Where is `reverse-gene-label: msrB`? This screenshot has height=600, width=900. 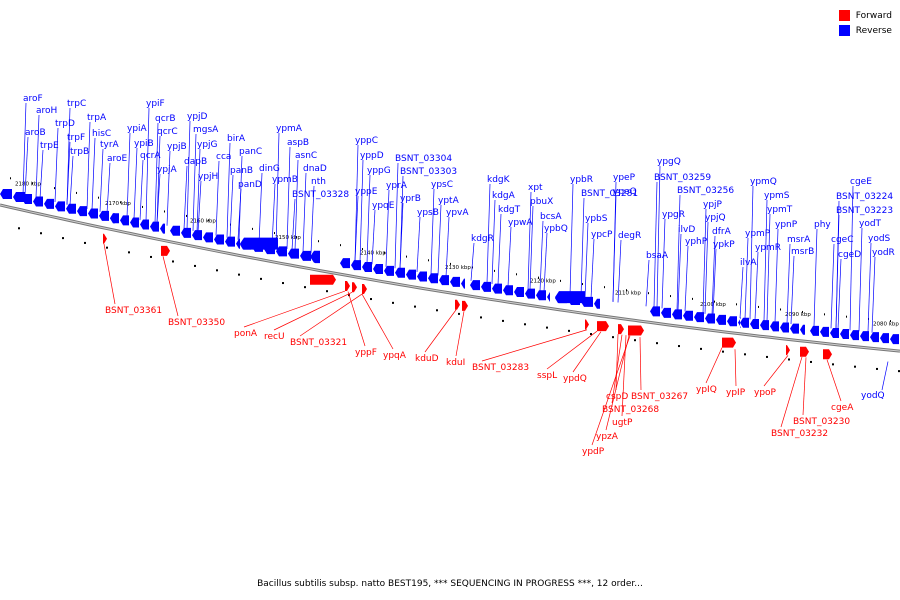 reverse-gene-label: msrB is located at coordinates (802, 252).